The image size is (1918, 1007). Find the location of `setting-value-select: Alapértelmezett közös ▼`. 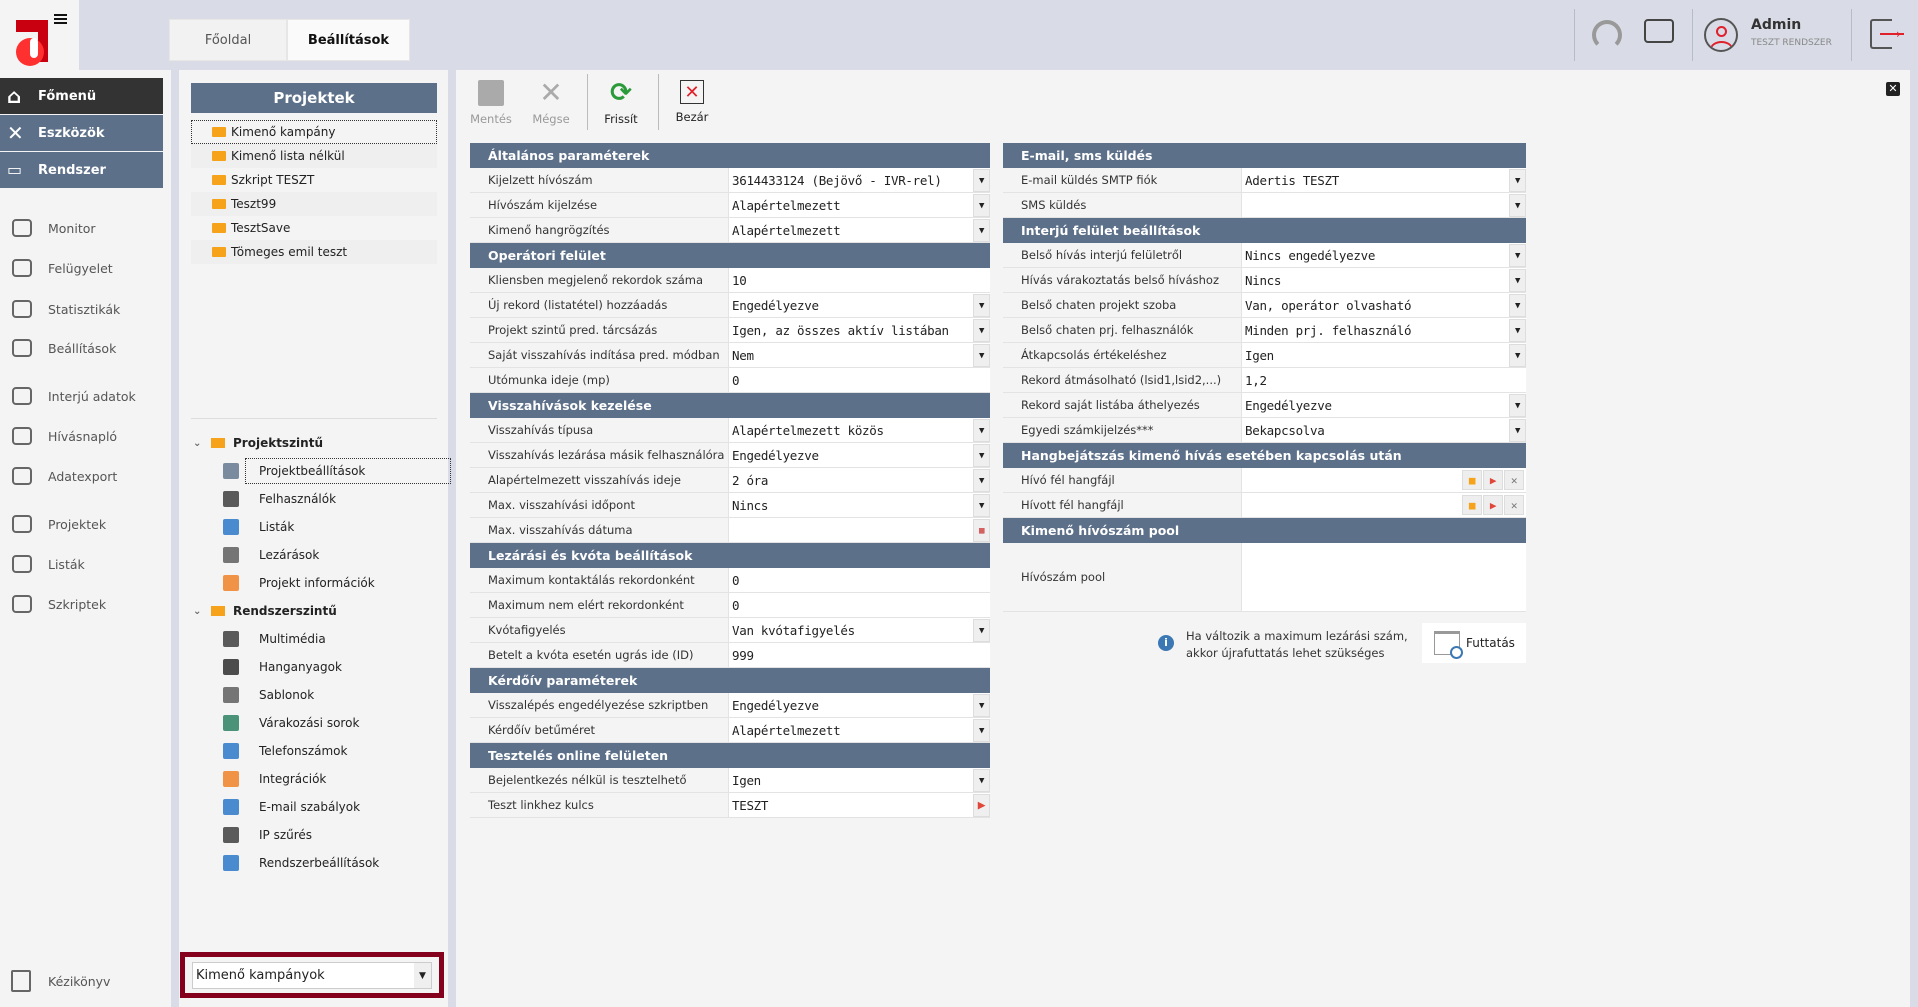

setting-value-select: Alapértelmezett közös ▼ is located at coordinates (859, 430).